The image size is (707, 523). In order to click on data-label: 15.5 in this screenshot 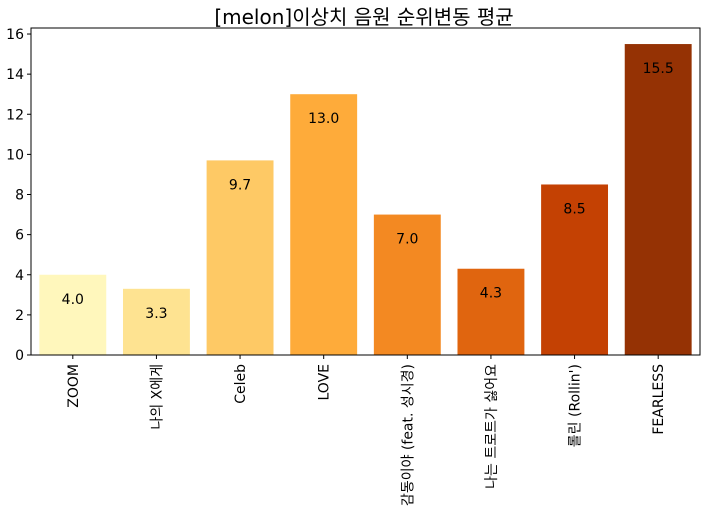, I will do `click(658, 69)`.